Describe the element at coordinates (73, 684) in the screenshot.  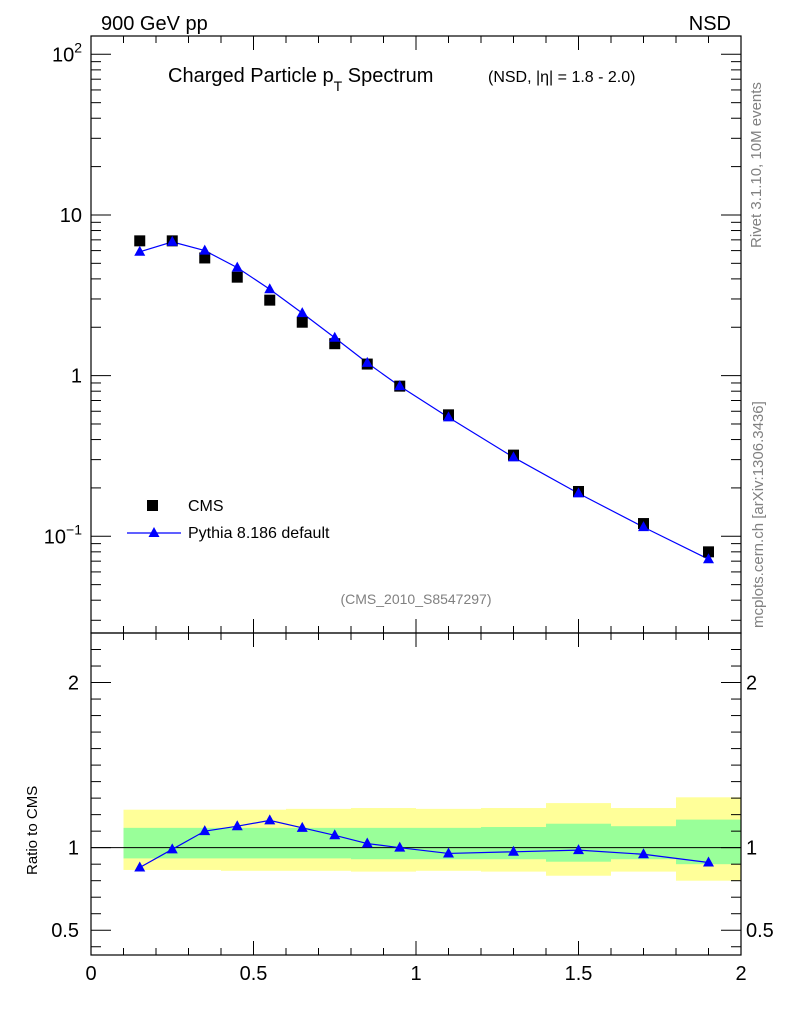
I see `ratio-y-tick-label-left: 2` at that location.